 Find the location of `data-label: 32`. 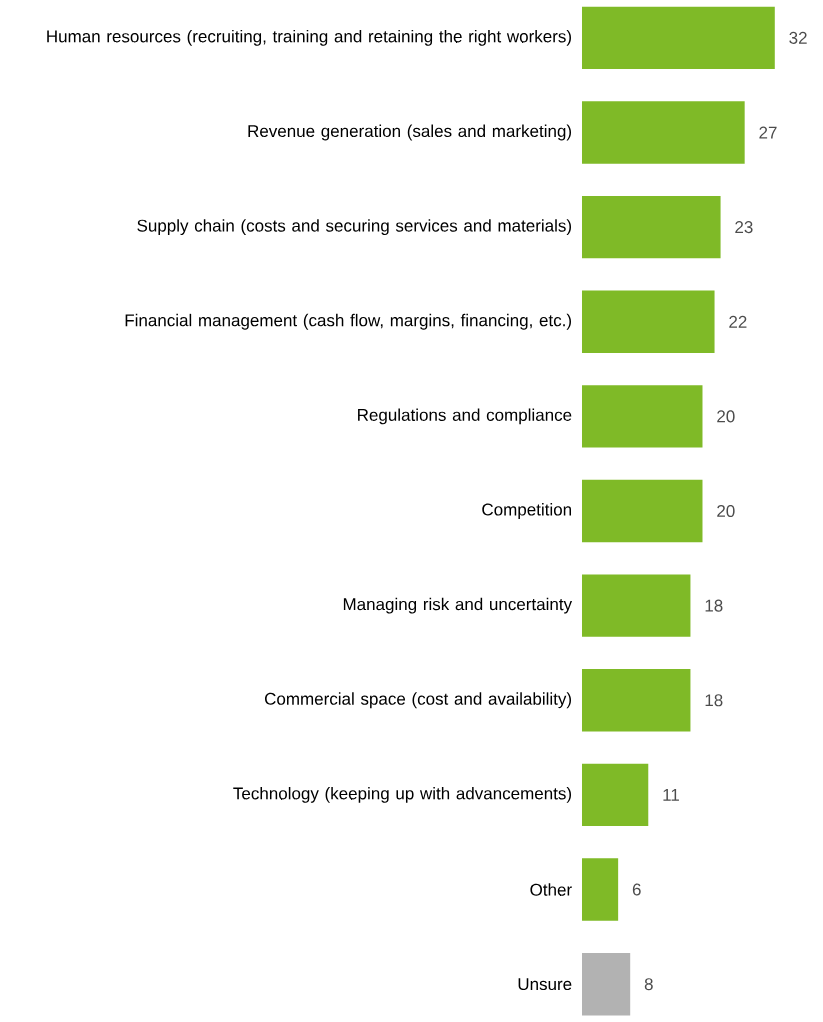

data-label: 32 is located at coordinates (798, 37).